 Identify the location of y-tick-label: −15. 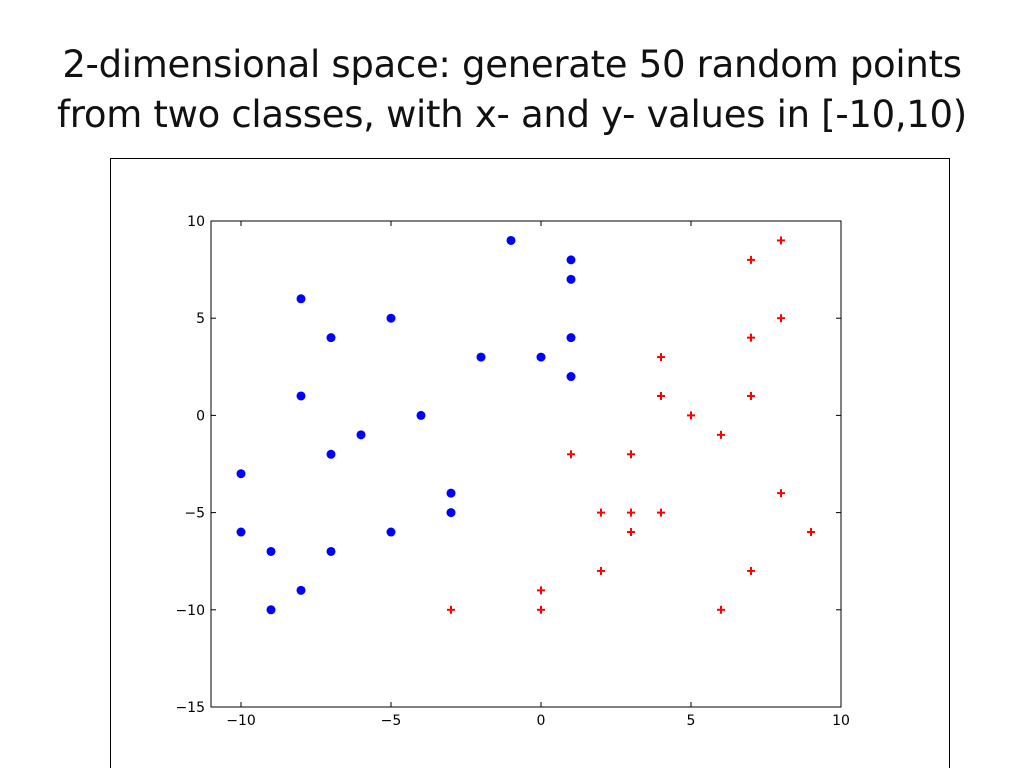
(190, 708).